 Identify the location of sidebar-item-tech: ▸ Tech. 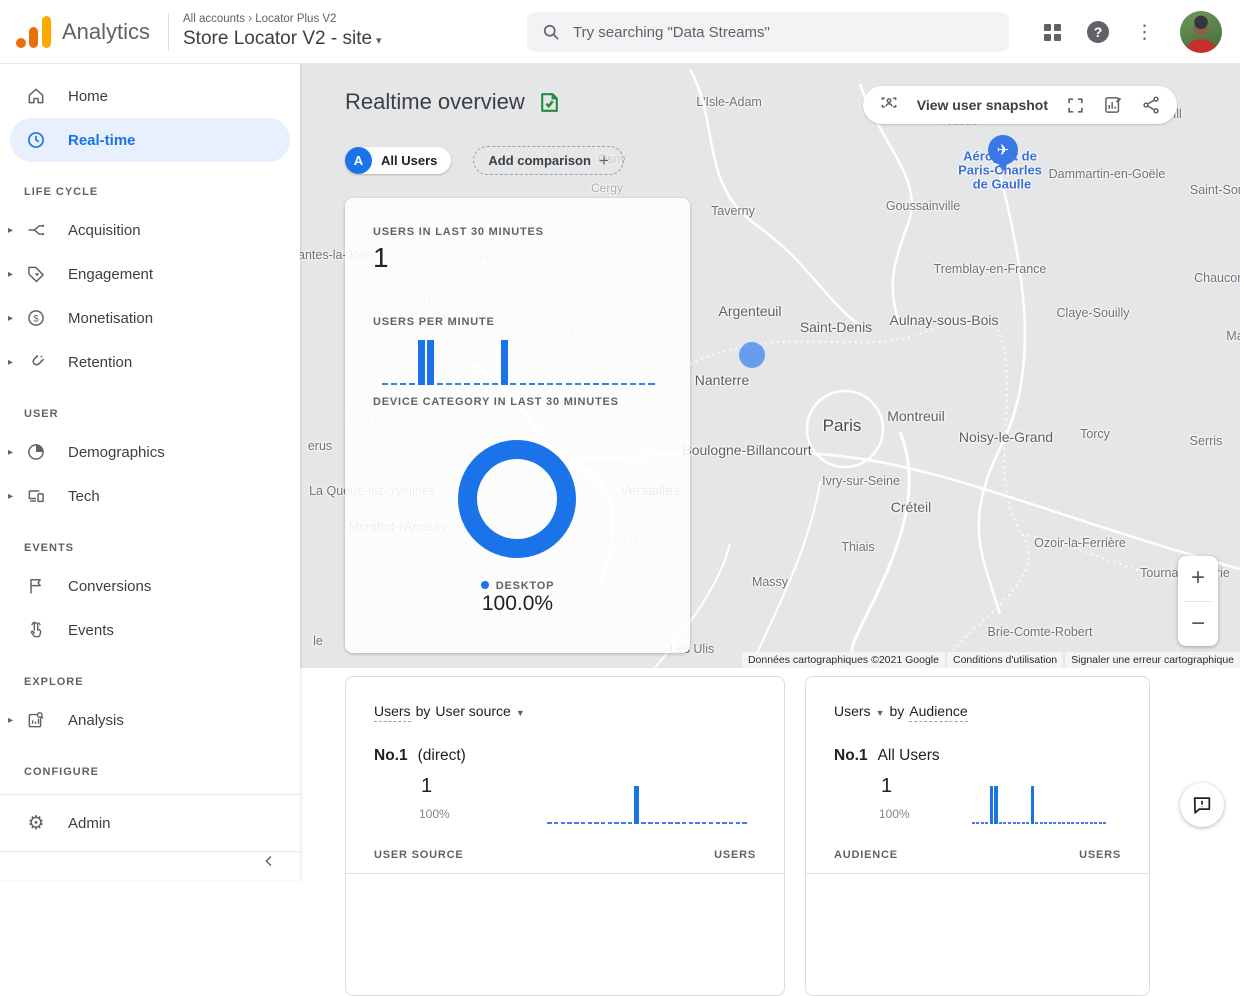
(150, 496).